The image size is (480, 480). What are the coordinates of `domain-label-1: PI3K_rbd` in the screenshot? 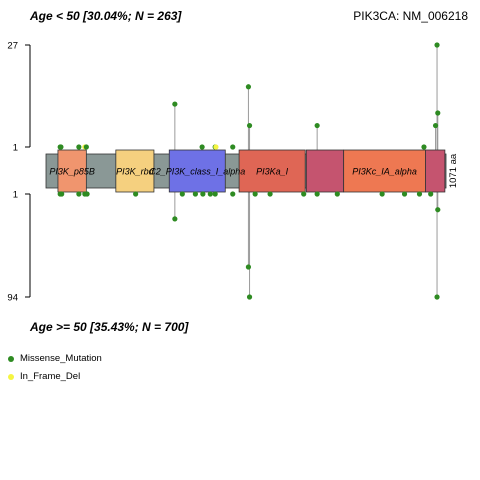 It's located at (135, 172).